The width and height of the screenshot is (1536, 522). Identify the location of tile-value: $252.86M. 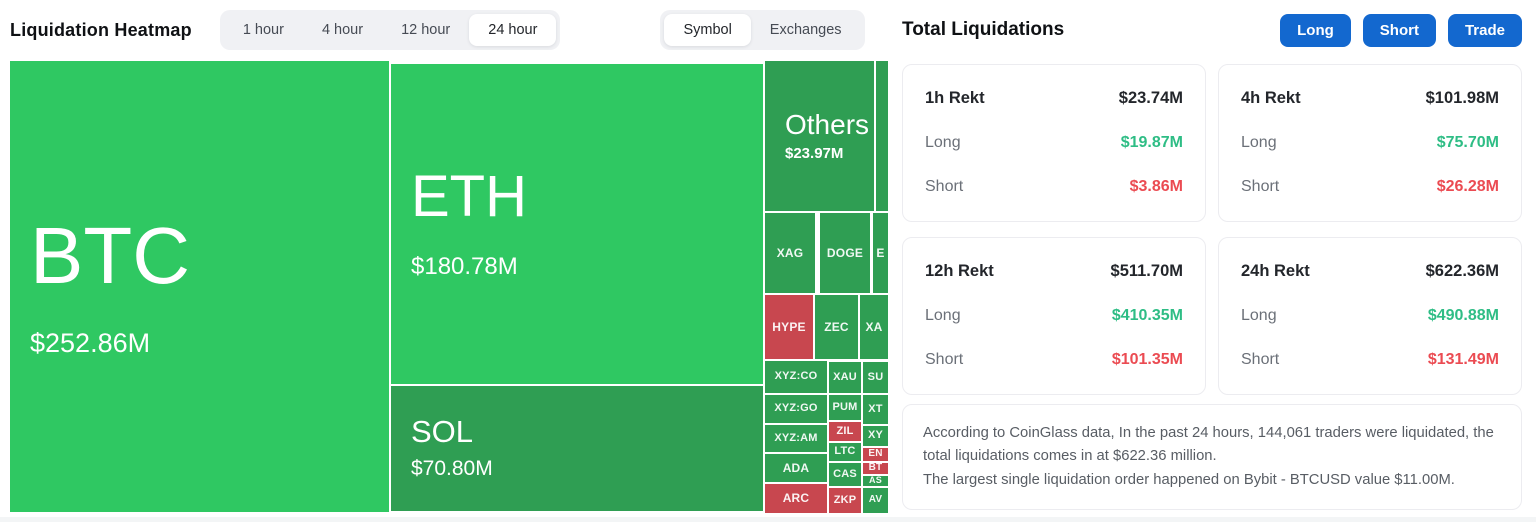
(90, 343).